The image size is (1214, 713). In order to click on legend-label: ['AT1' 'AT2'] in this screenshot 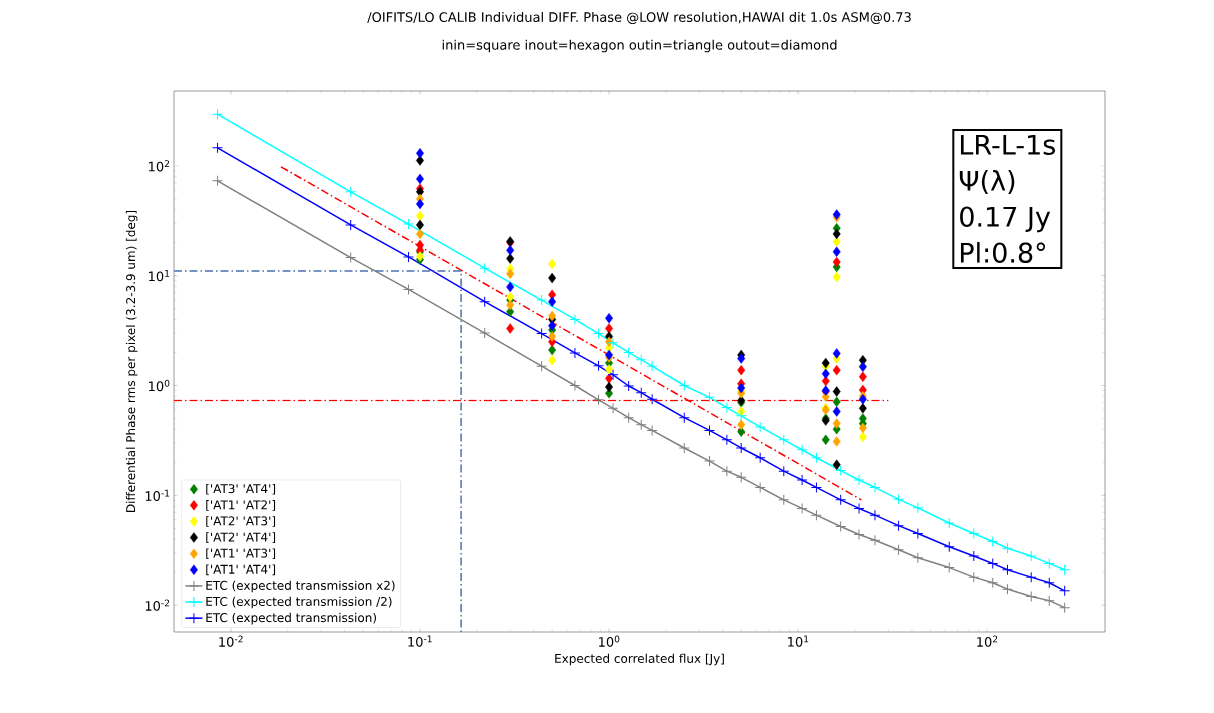, I will do `click(241, 505)`.